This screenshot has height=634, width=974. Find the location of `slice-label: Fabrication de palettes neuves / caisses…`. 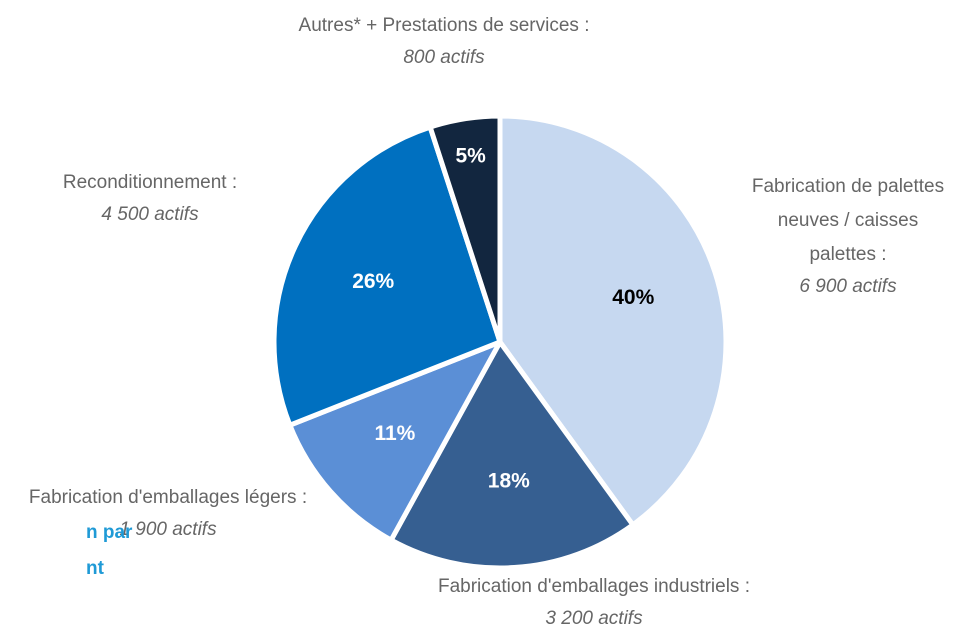

slice-label: Fabrication de palettes neuves / caisses… is located at coordinates (848, 236).